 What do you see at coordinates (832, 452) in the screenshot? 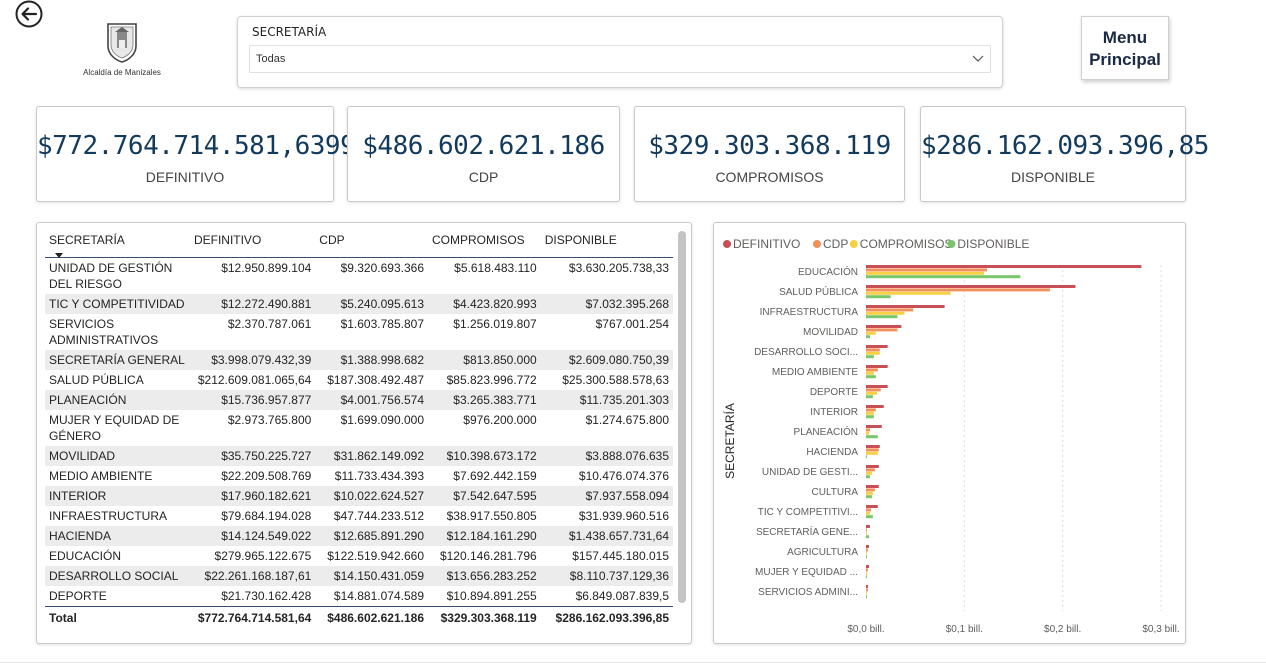
I see `y-tick-label: HACIENDA` at bounding box center [832, 452].